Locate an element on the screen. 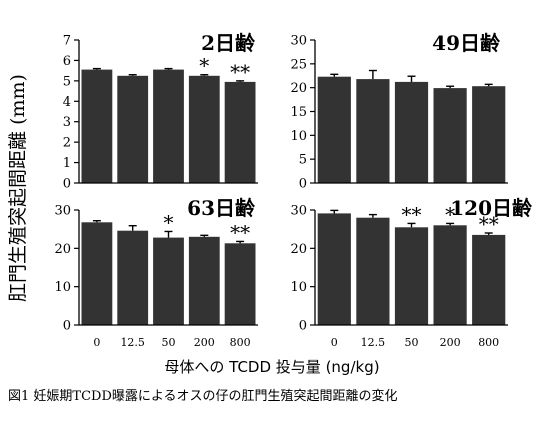 The height and width of the screenshot is (426, 542). y-tick-label: 1 is located at coordinates (67, 163).